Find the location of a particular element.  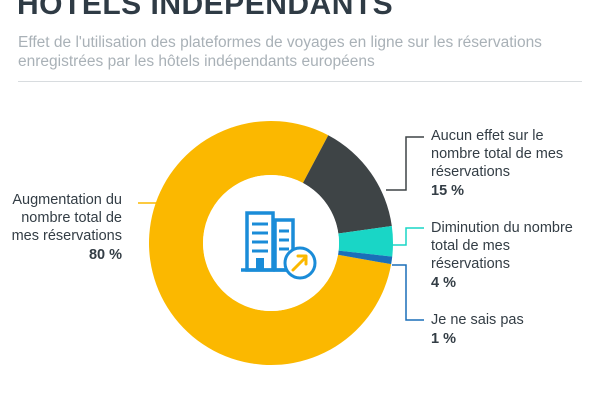

label-ne-sais-pas-text: Je ne sais pas is located at coordinates (506, 320).